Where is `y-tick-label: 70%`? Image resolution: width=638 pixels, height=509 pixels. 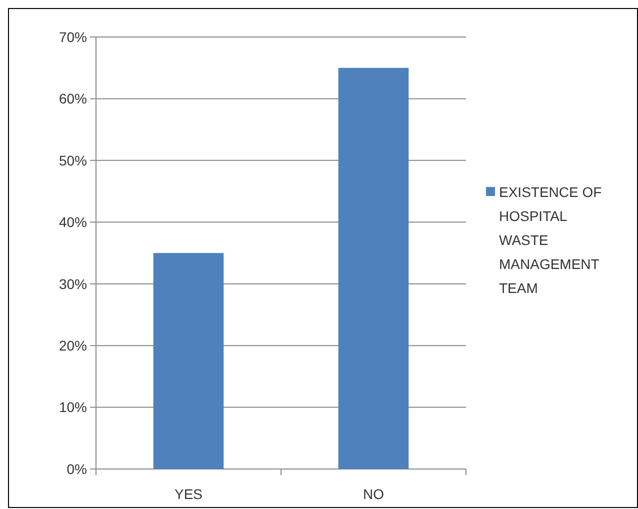
y-tick-label: 70% is located at coordinates (72, 36).